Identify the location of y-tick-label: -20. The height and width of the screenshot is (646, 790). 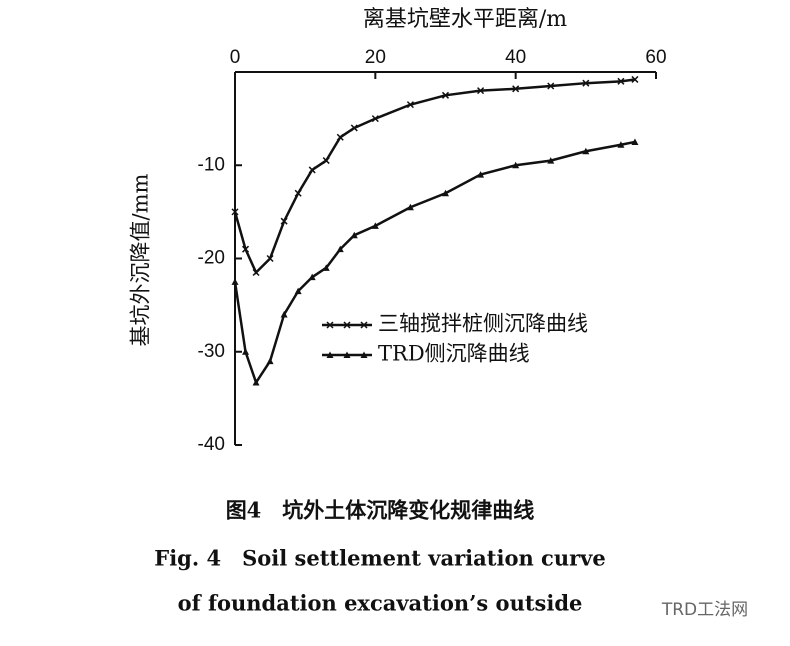
(211, 258).